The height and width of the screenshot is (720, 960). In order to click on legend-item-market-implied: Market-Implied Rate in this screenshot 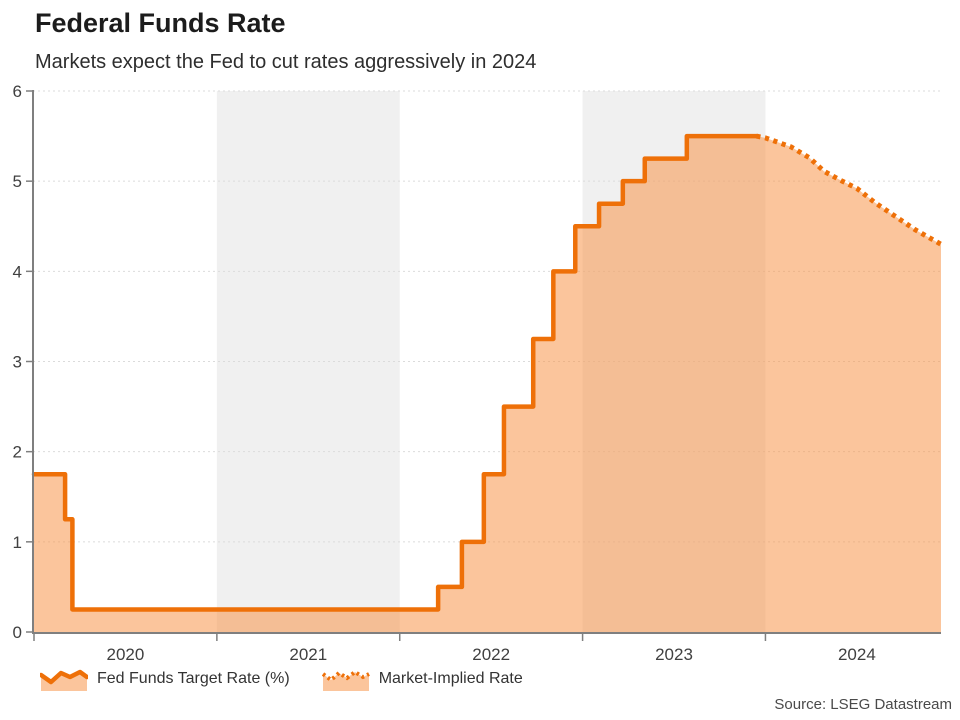, I will do `click(422, 679)`.